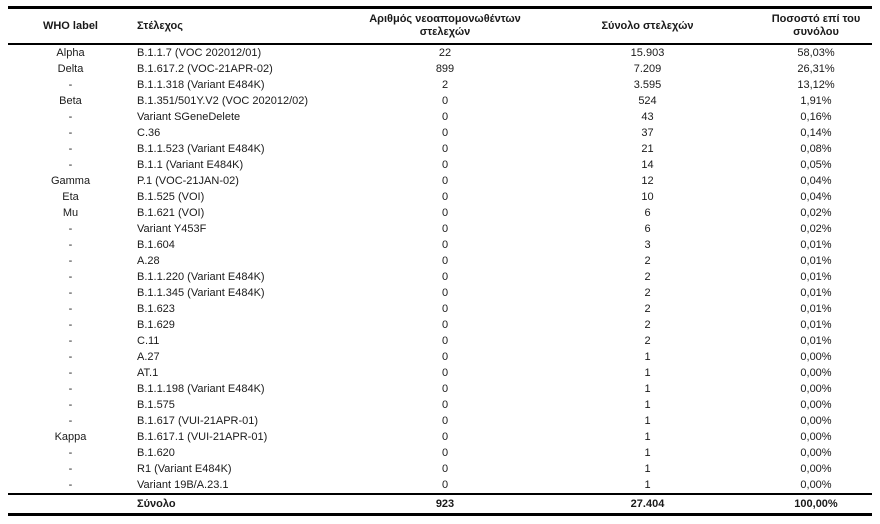 Image resolution: width=880 pixels, height=524 pixels. What do you see at coordinates (440, 197) in the screenshot?
I see `table-row: Eta B.1.525 (VOI) 0 10 0,04%` at bounding box center [440, 197].